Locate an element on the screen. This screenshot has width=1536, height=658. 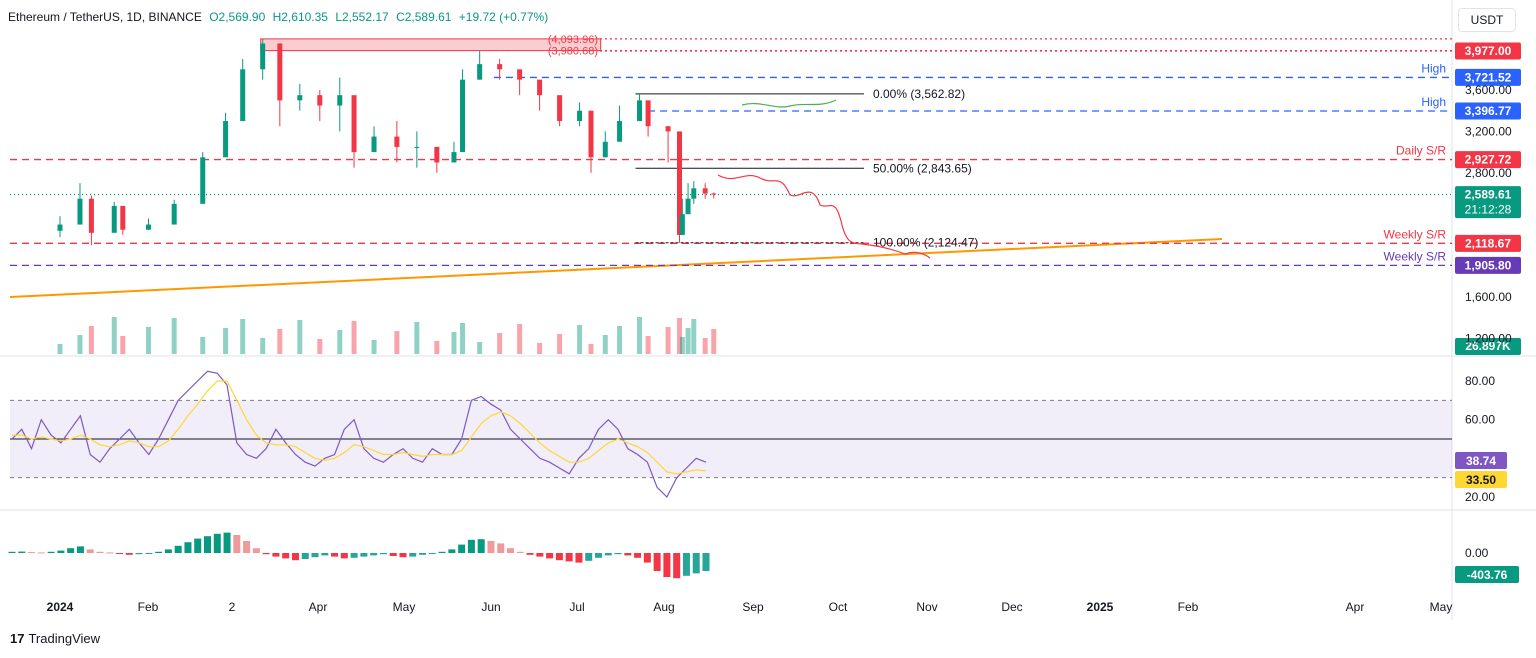
price-tag-label: 3,721.52 is located at coordinates (1488, 77).